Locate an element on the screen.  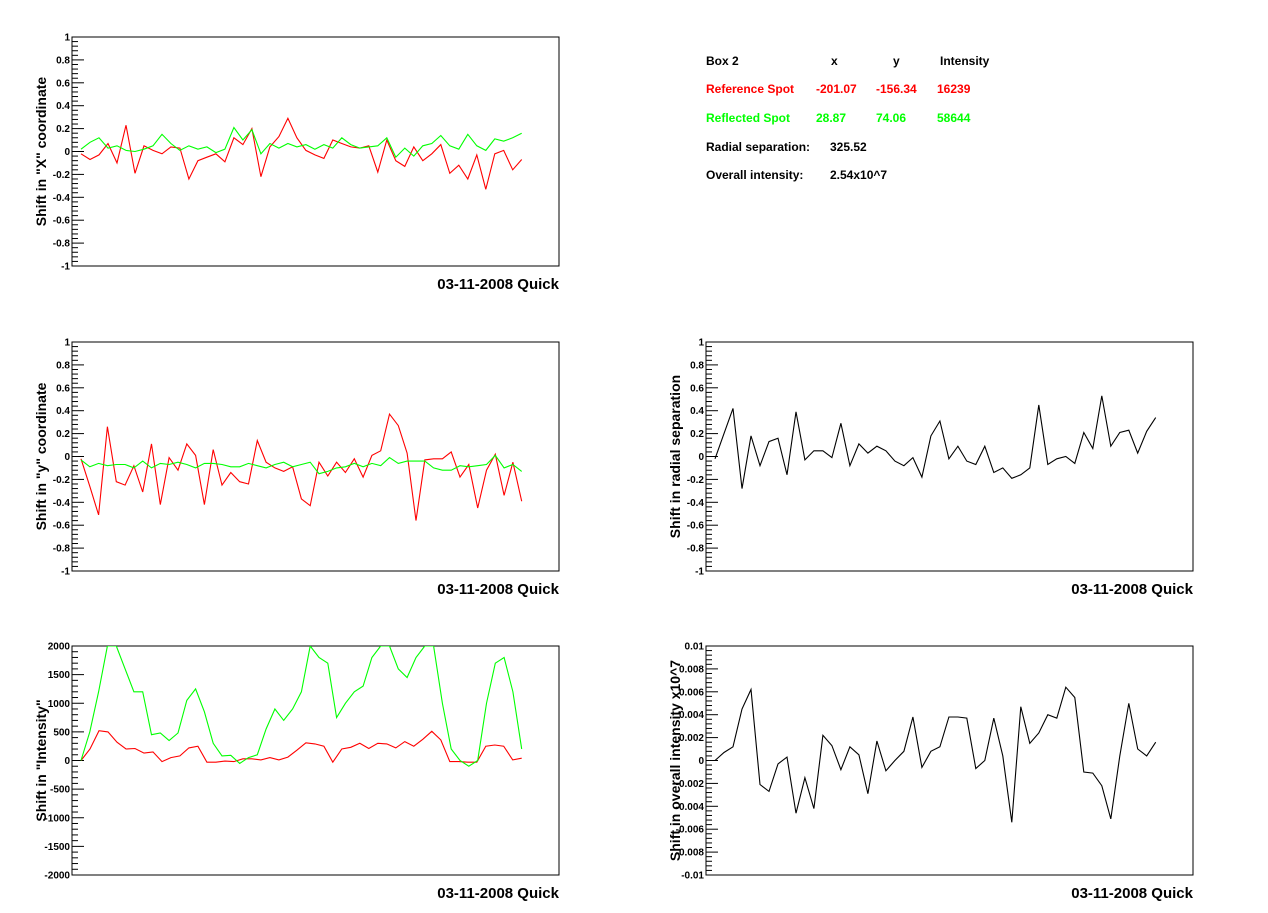
y-tick-label: -2000 is located at coordinates (57, 876).